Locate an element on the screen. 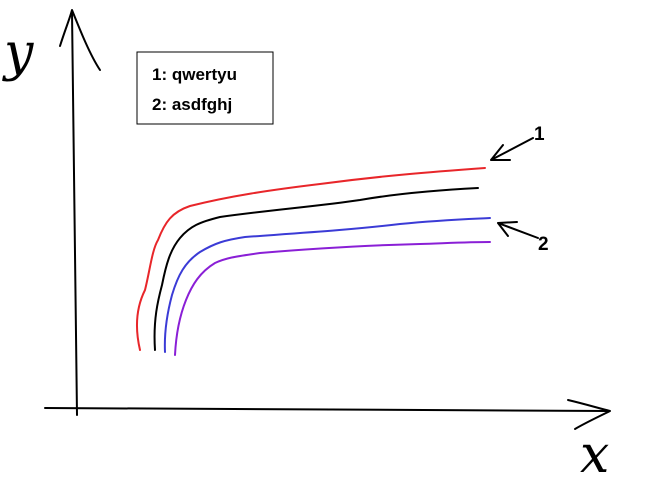 This screenshot has width=661, height=490. y-axis is located at coordinates (74, 213).